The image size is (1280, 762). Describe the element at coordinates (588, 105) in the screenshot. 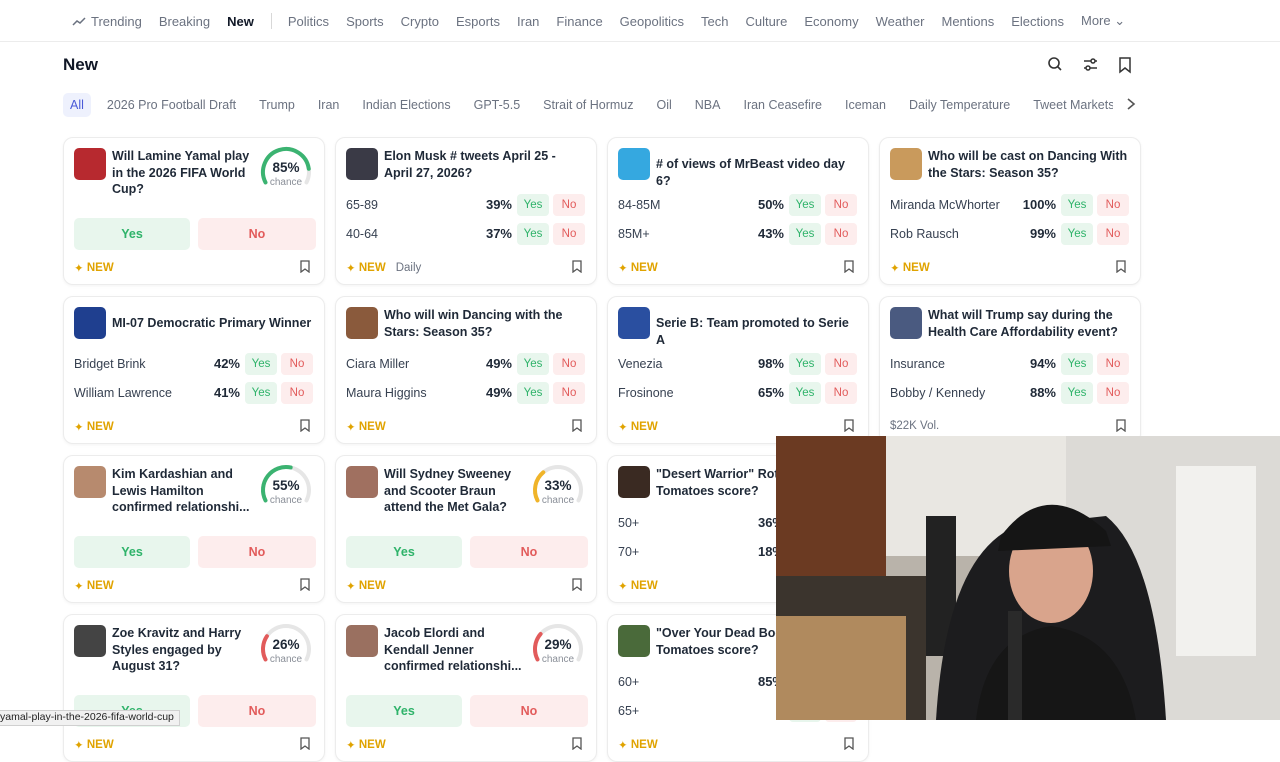

I see `filter-chip: Strait of Hormuz` at that location.